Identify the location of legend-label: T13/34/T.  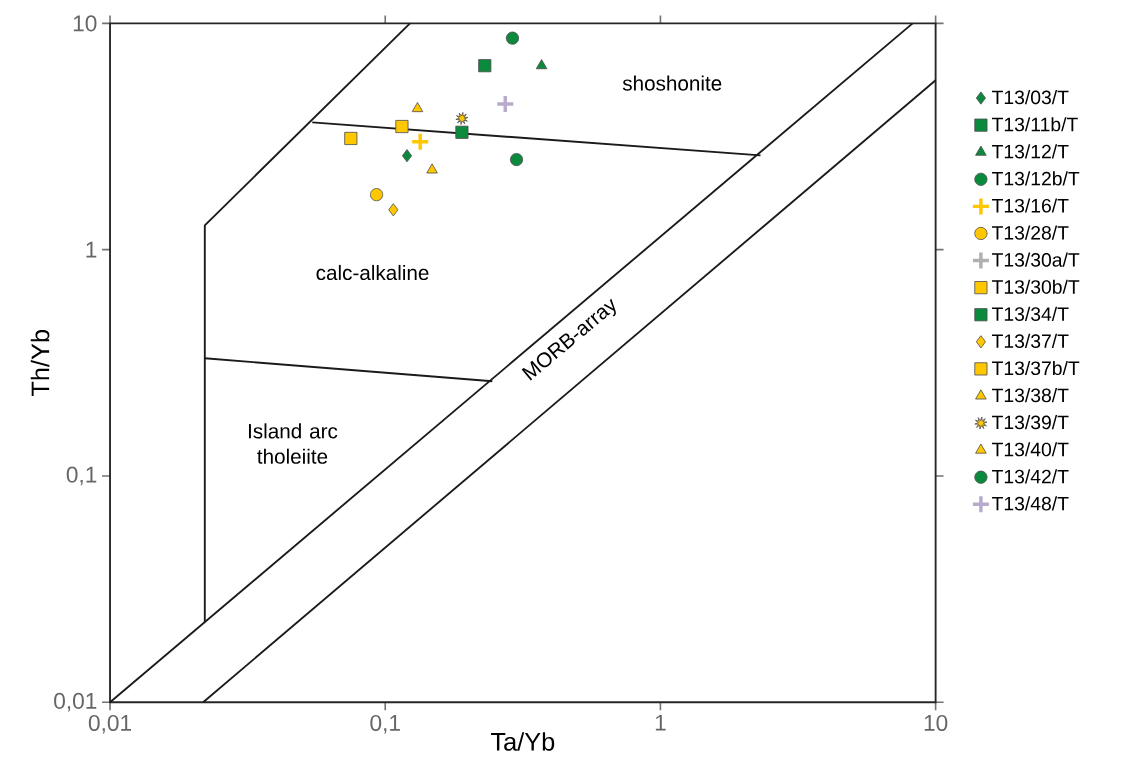
(1030, 313).